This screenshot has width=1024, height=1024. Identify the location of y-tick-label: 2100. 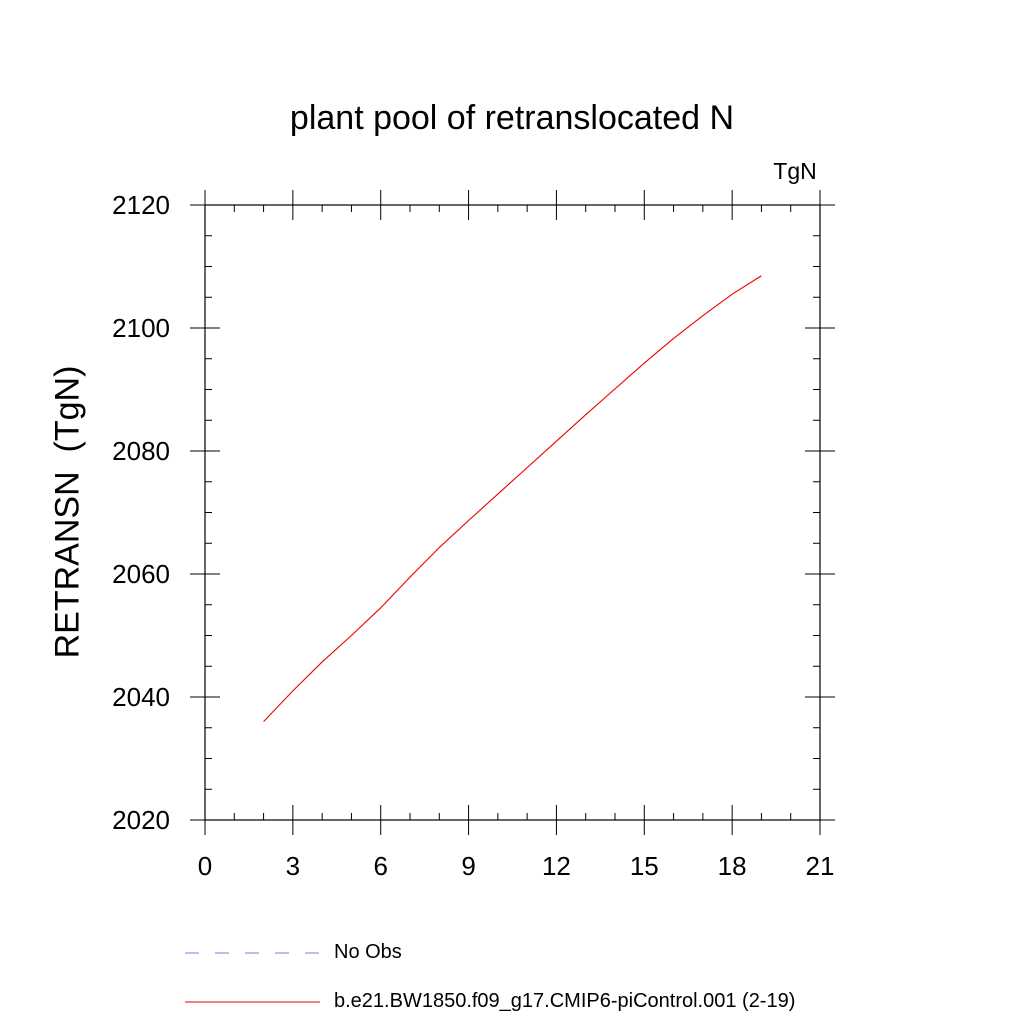
(141, 328).